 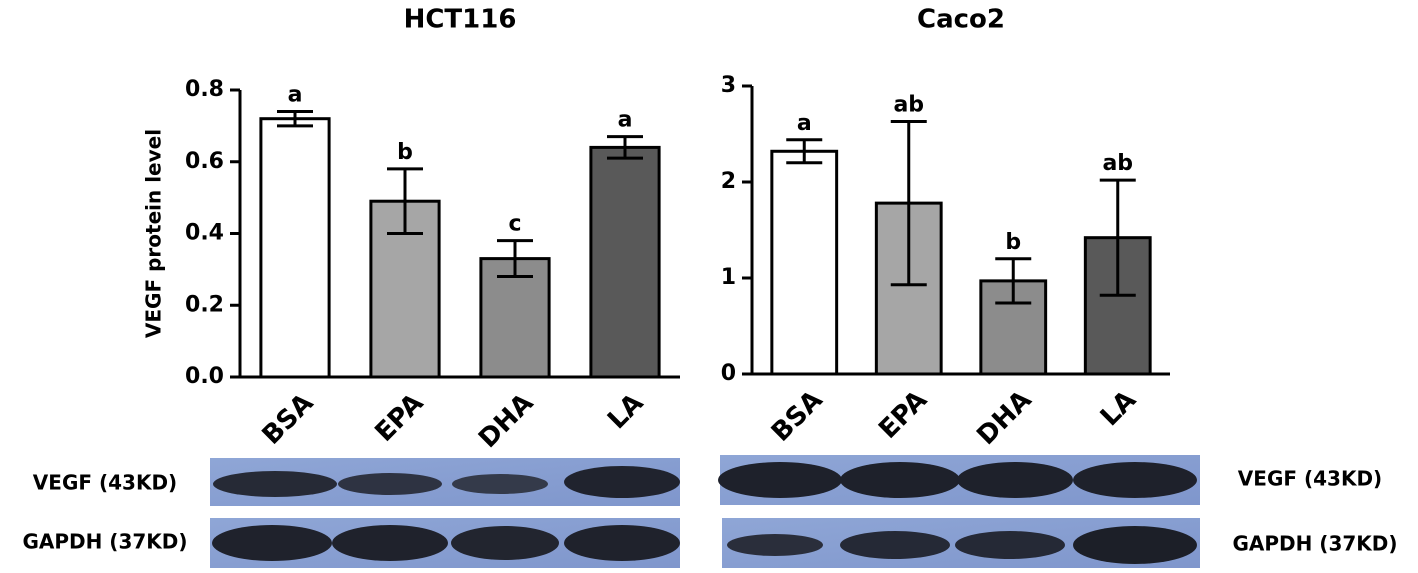 I want to click on y-tick-label: 0, so click(x=728, y=373).